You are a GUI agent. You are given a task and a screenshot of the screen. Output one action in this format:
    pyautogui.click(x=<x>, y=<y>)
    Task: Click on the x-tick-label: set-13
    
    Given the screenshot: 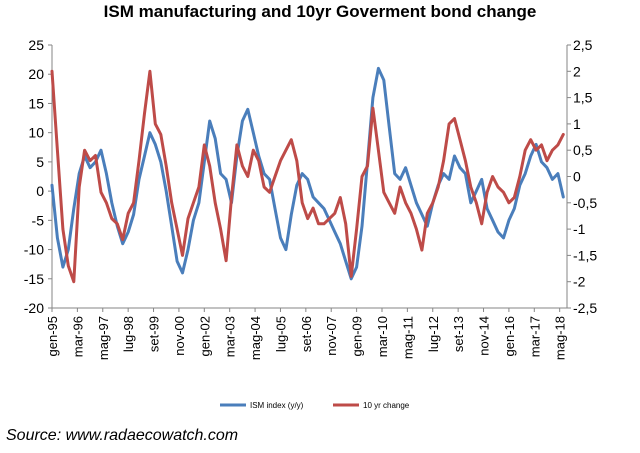 What is the action you would take?
    pyautogui.click(x=458, y=334)
    